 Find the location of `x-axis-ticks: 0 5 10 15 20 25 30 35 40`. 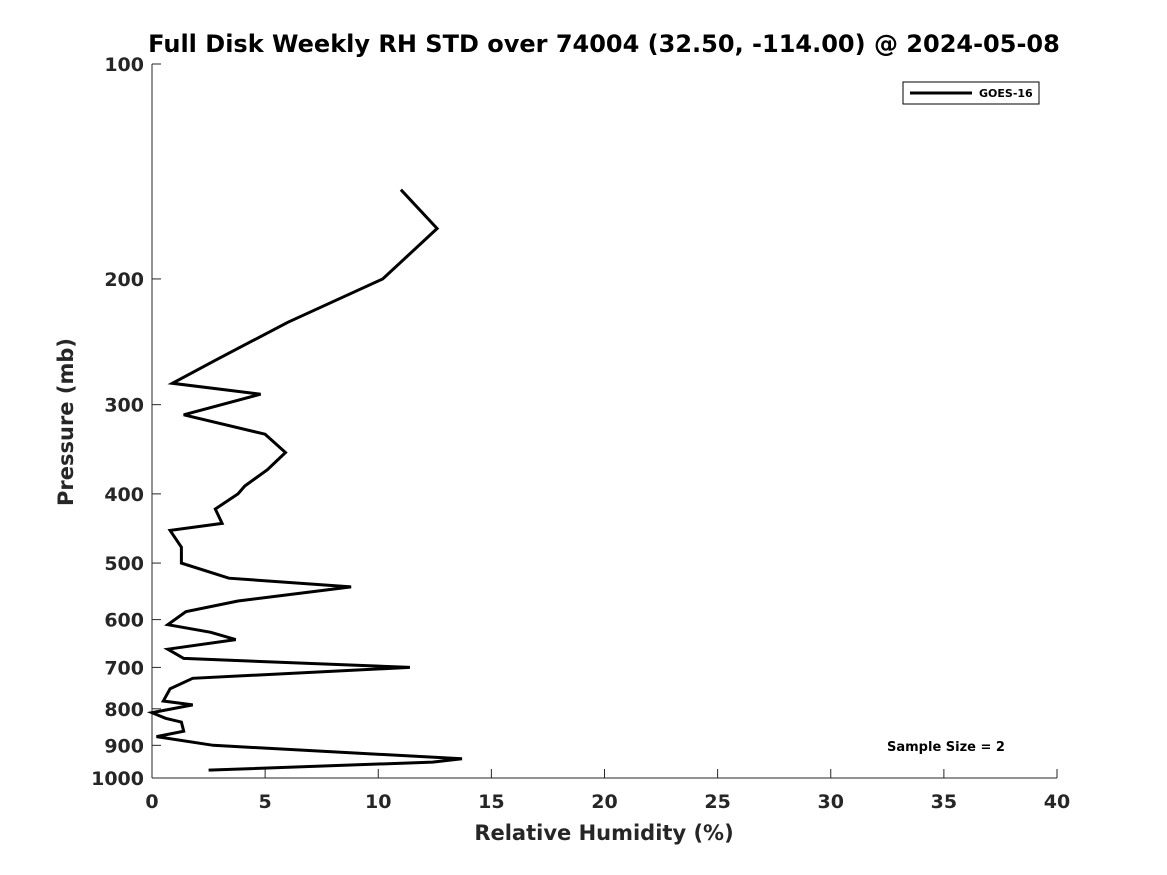

x-axis-ticks: 0 5 10 15 20 25 30 35 40 is located at coordinates (607, 791).